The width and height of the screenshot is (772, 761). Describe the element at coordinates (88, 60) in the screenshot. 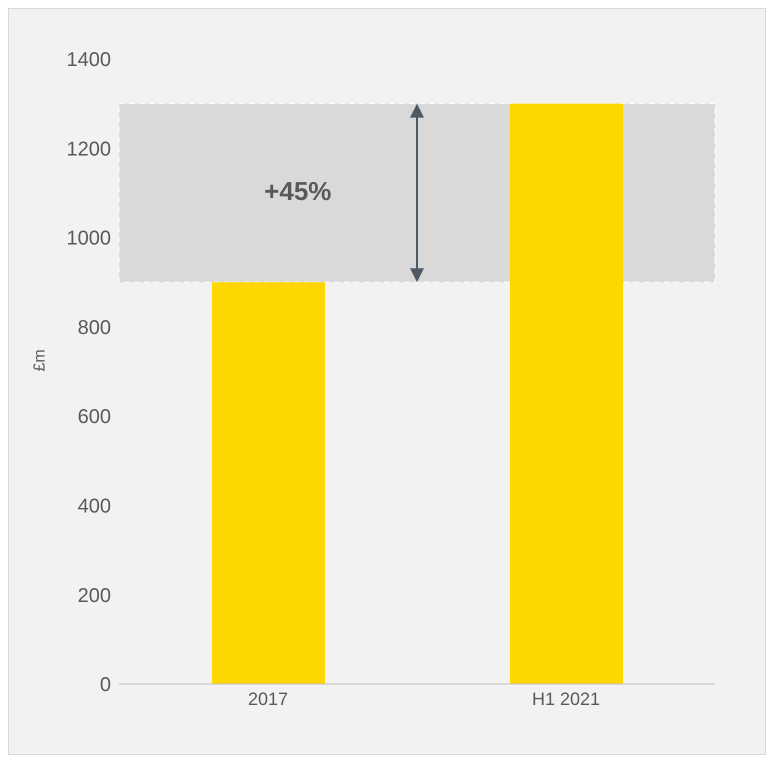

I see `y-tick-label: 1400` at that location.